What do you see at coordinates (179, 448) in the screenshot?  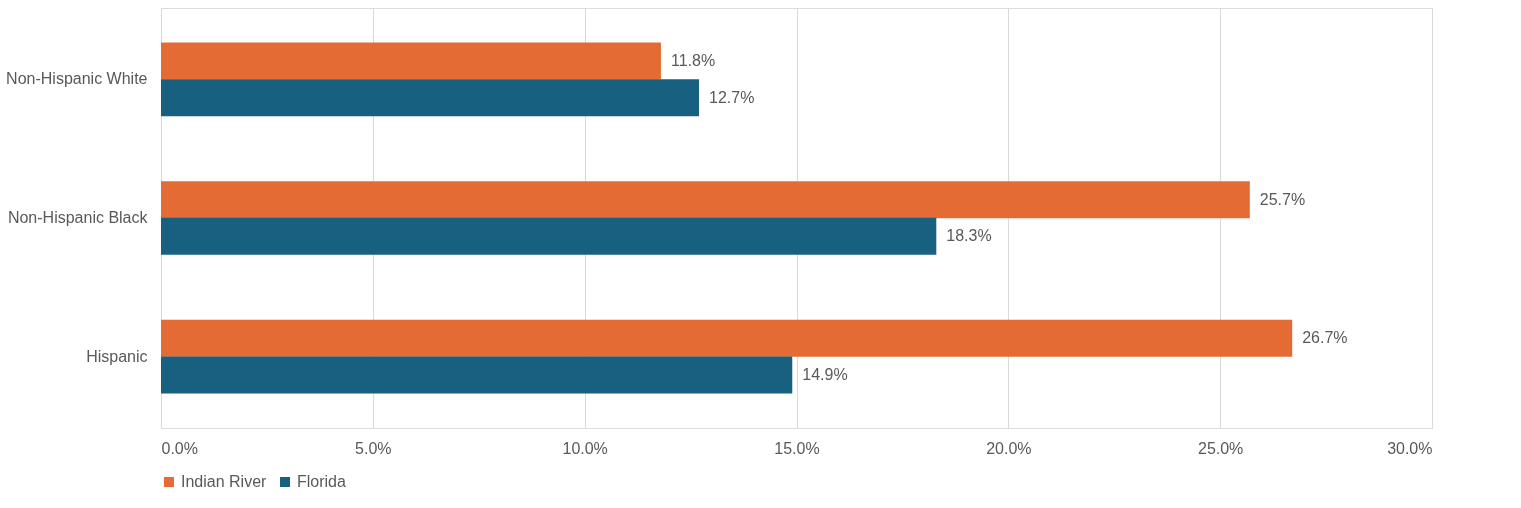 I see `x-tick-label: 0.0%` at bounding box center [179, 448].